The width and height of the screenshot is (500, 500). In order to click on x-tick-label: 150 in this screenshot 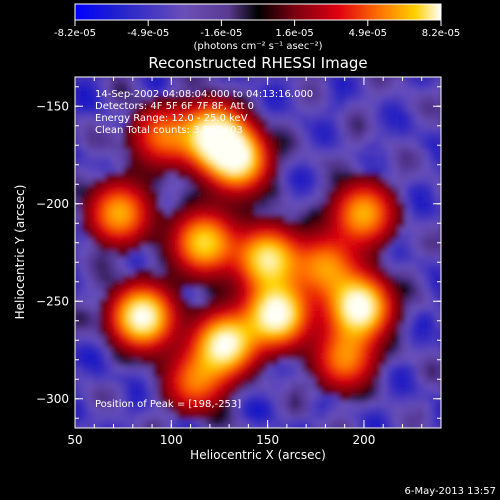, I will do `click(267, 440)`.